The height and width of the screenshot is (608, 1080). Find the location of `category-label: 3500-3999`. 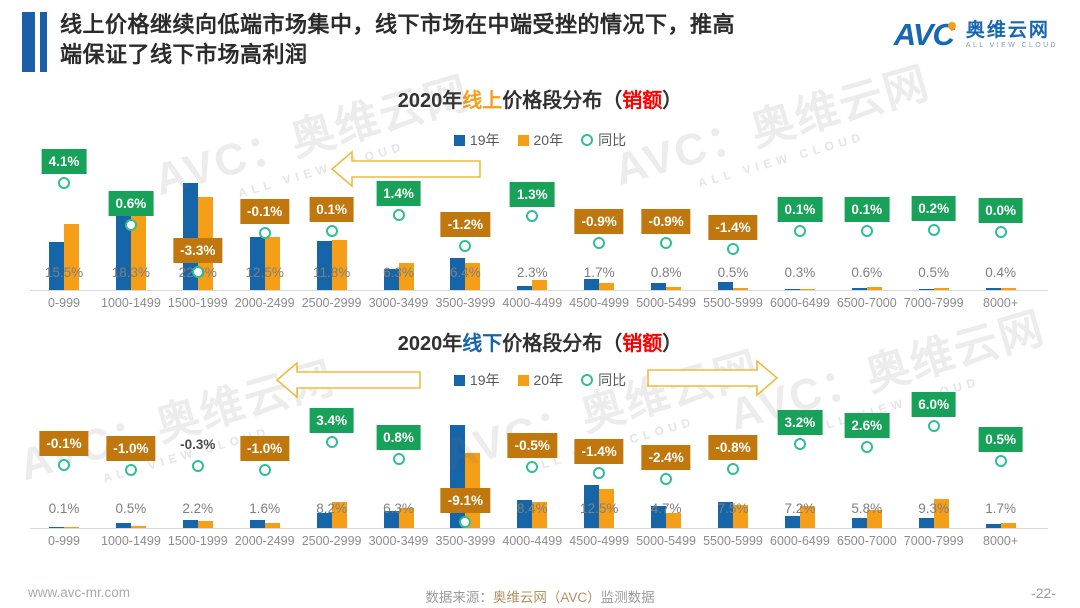

category-label: 3500-3999 is located at coordinates (465, 541).